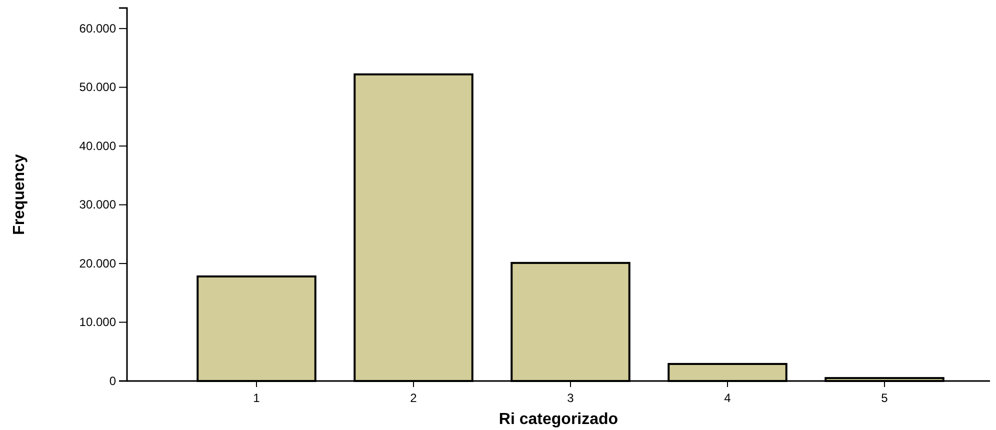  What do you see at coordinates (414, 398) in the screenshot?
I see `x-tick-label: 2` at bounding box center [414, 398].